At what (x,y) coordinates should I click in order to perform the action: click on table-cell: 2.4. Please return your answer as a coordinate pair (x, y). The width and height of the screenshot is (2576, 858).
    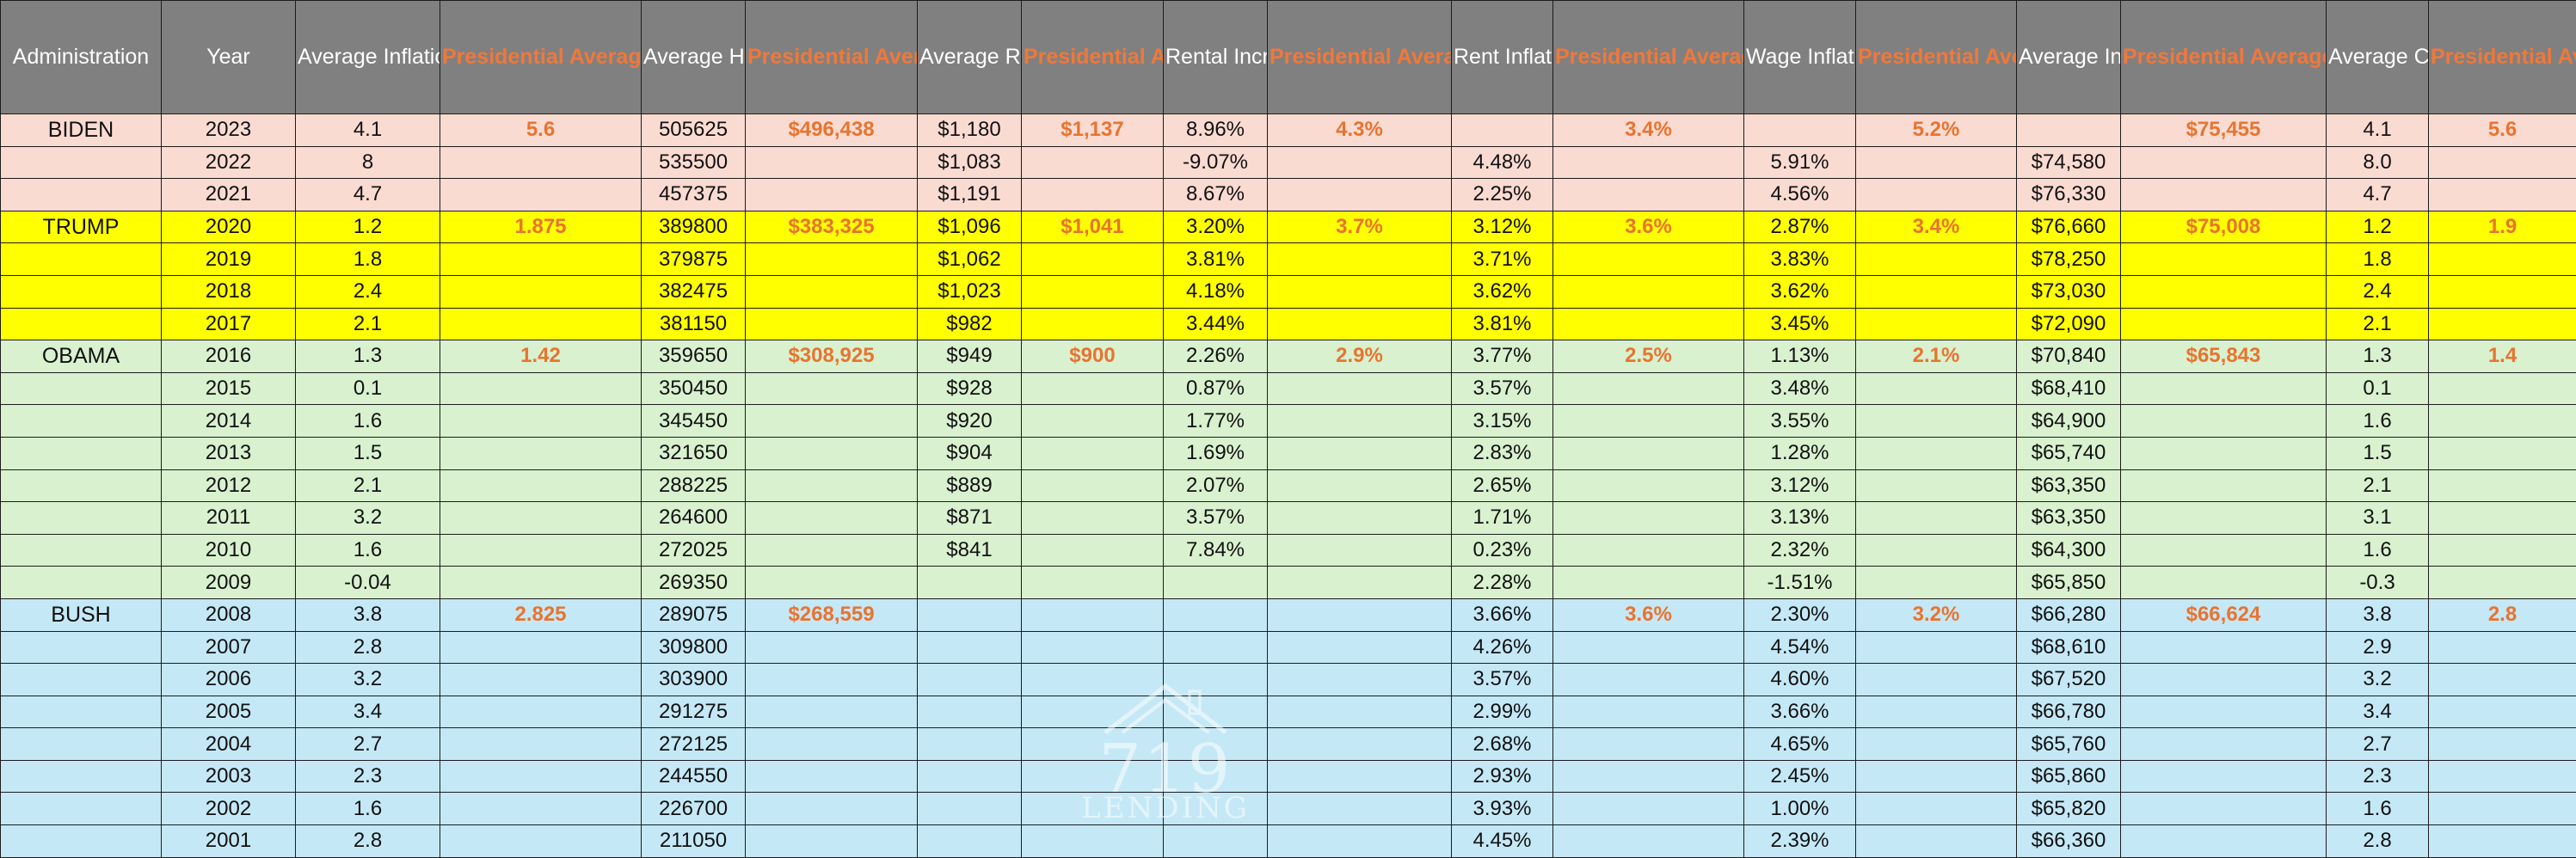
    Looking at the image, I should click on (368, 291).